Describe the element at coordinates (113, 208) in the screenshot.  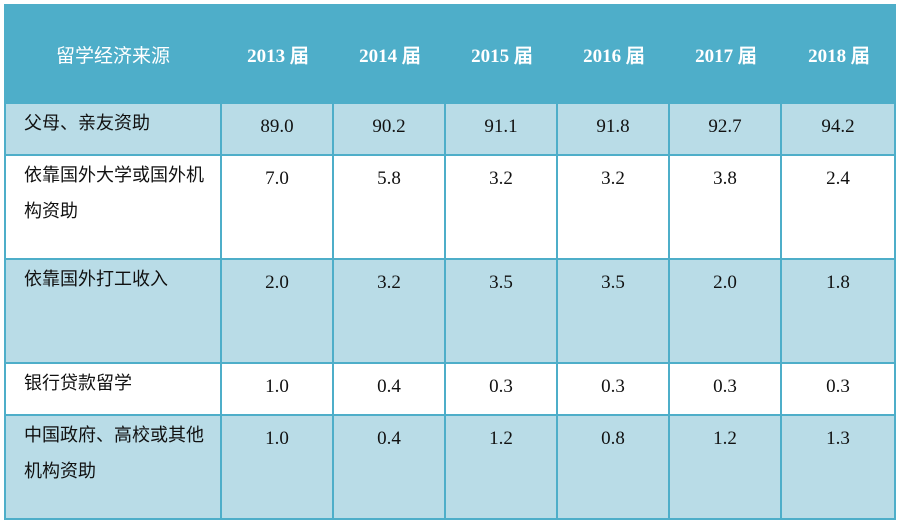
I see `row-label: 依靠国外大学或国外机构资助` at that location.